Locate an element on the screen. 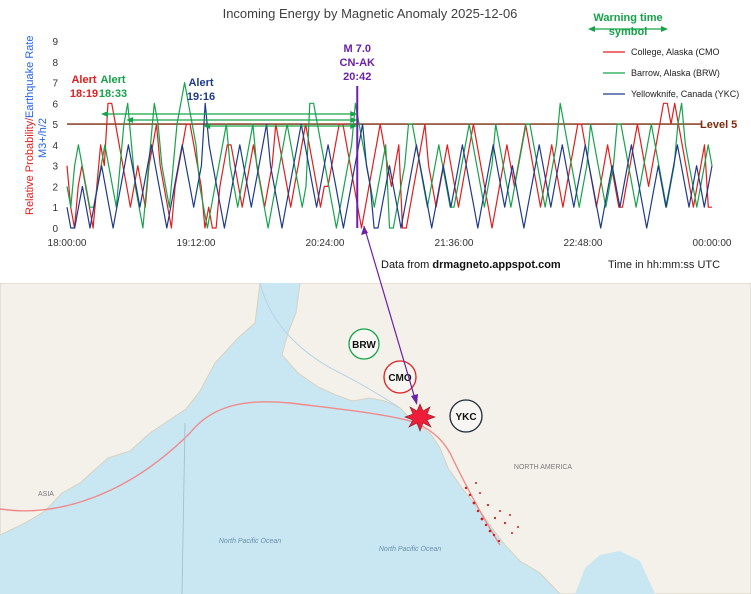 This screenshot has height=594, width=751. legend-label: Yellowknife, Canada (YKC) is located at coordinates (685, 94).